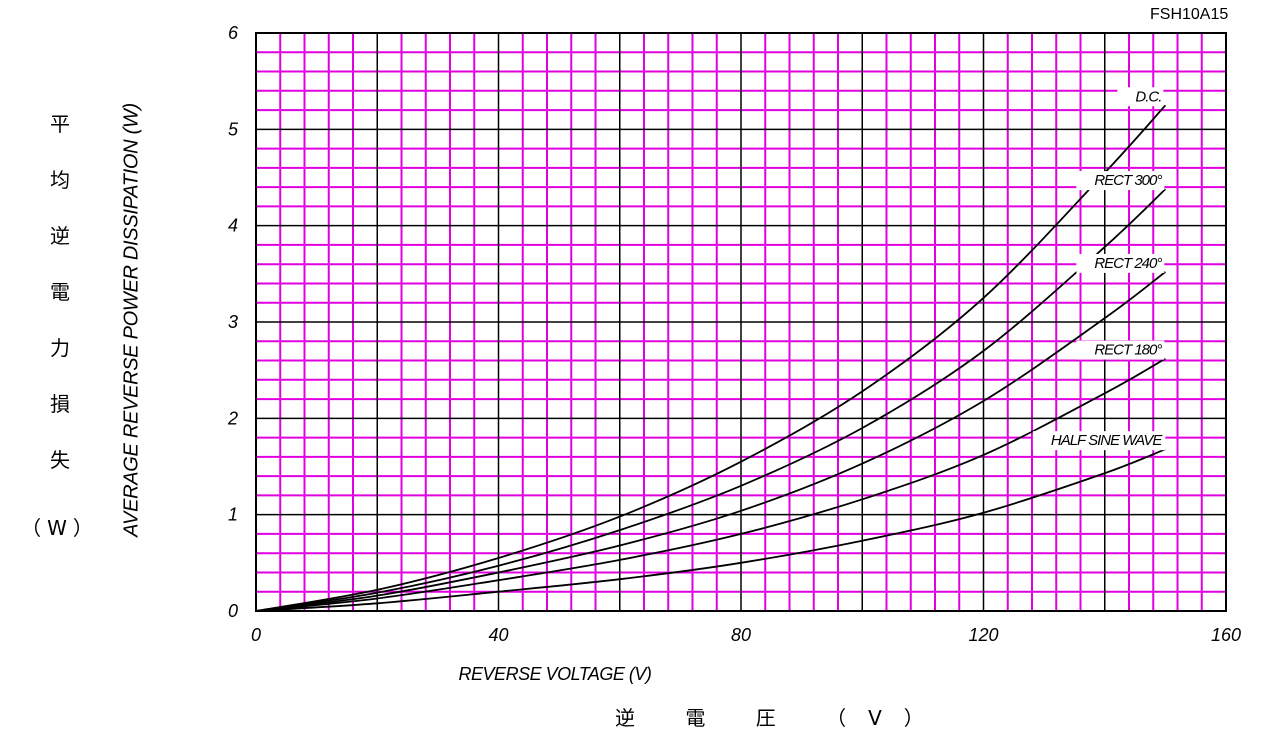 The height and width of the screenshot is (731, 1265). I want to click on series-label: D.C., so click(1148, 96).